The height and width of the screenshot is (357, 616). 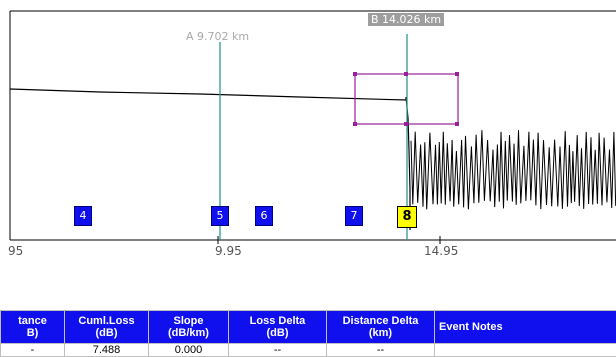 I want to click on cell-slope: 0.000, so click(x=189, y=350).